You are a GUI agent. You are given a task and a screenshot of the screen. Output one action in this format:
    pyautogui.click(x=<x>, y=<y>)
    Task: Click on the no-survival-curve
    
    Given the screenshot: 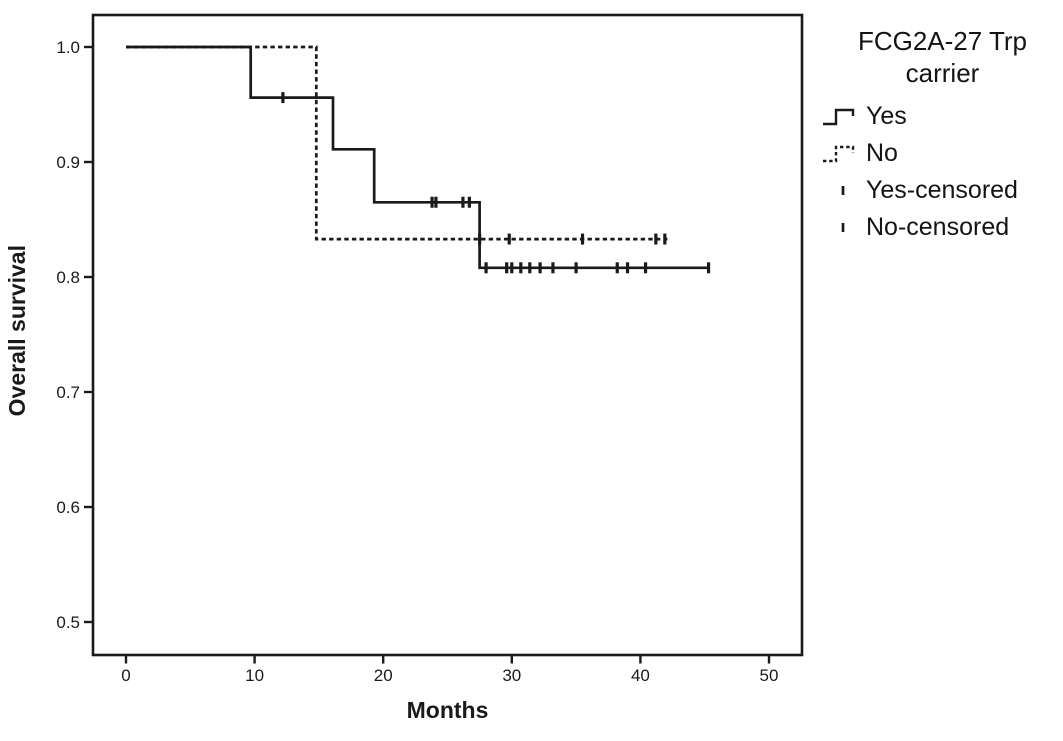 What is the action you would take?
    pyautogui.click(x=397, y=143)
    